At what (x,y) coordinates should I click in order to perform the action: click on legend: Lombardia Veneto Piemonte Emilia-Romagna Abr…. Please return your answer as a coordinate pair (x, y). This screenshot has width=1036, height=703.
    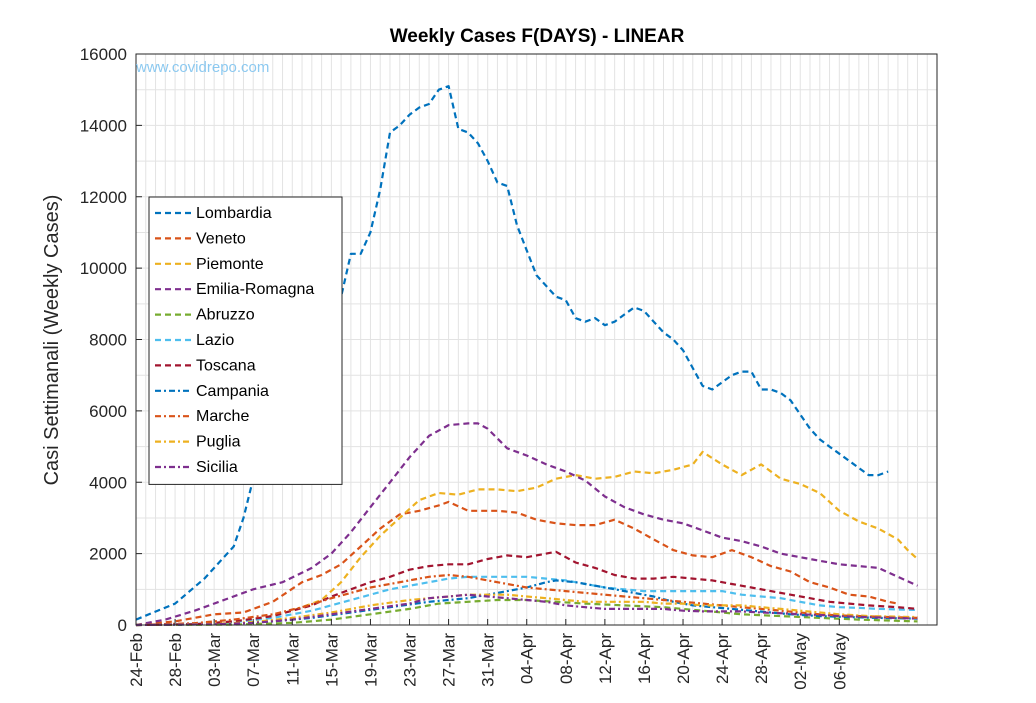
    Looking at the image, I should click on (245, 340).